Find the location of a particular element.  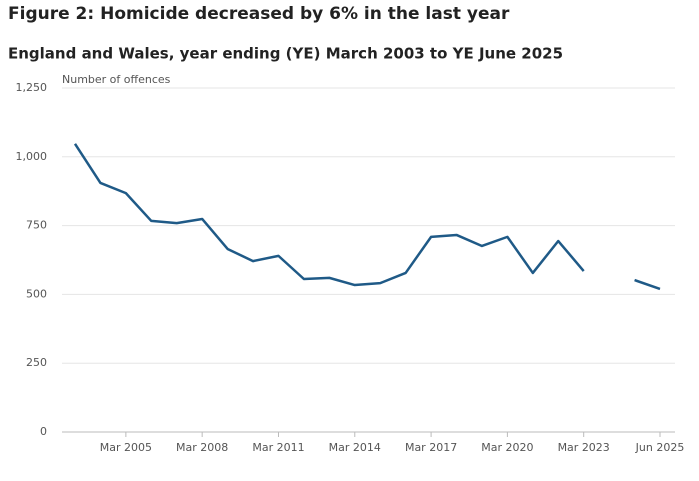

y-tick-label: 0 is located at coordinates (43, 431).